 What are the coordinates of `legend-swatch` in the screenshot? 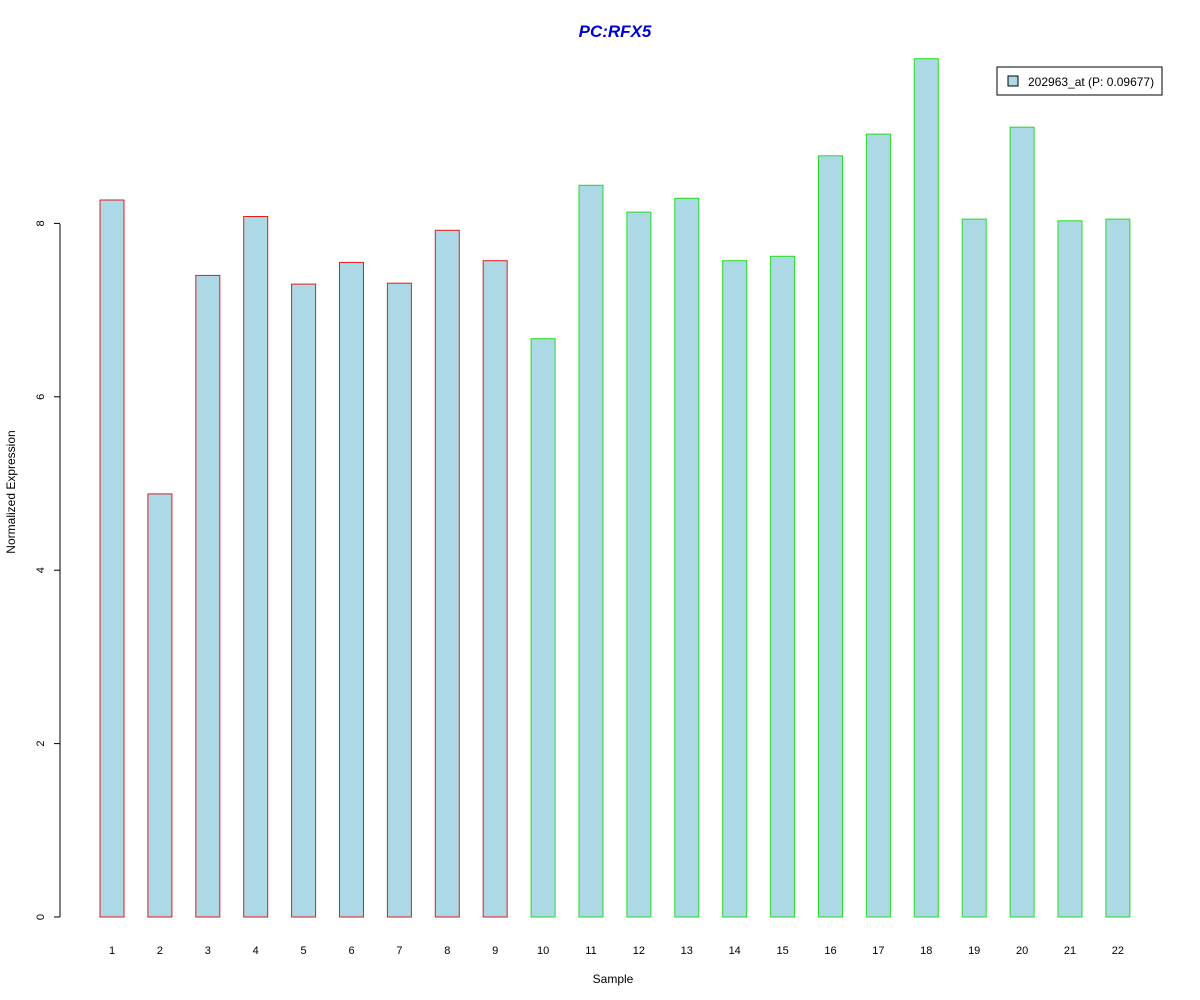 It's located at (1013, 81).